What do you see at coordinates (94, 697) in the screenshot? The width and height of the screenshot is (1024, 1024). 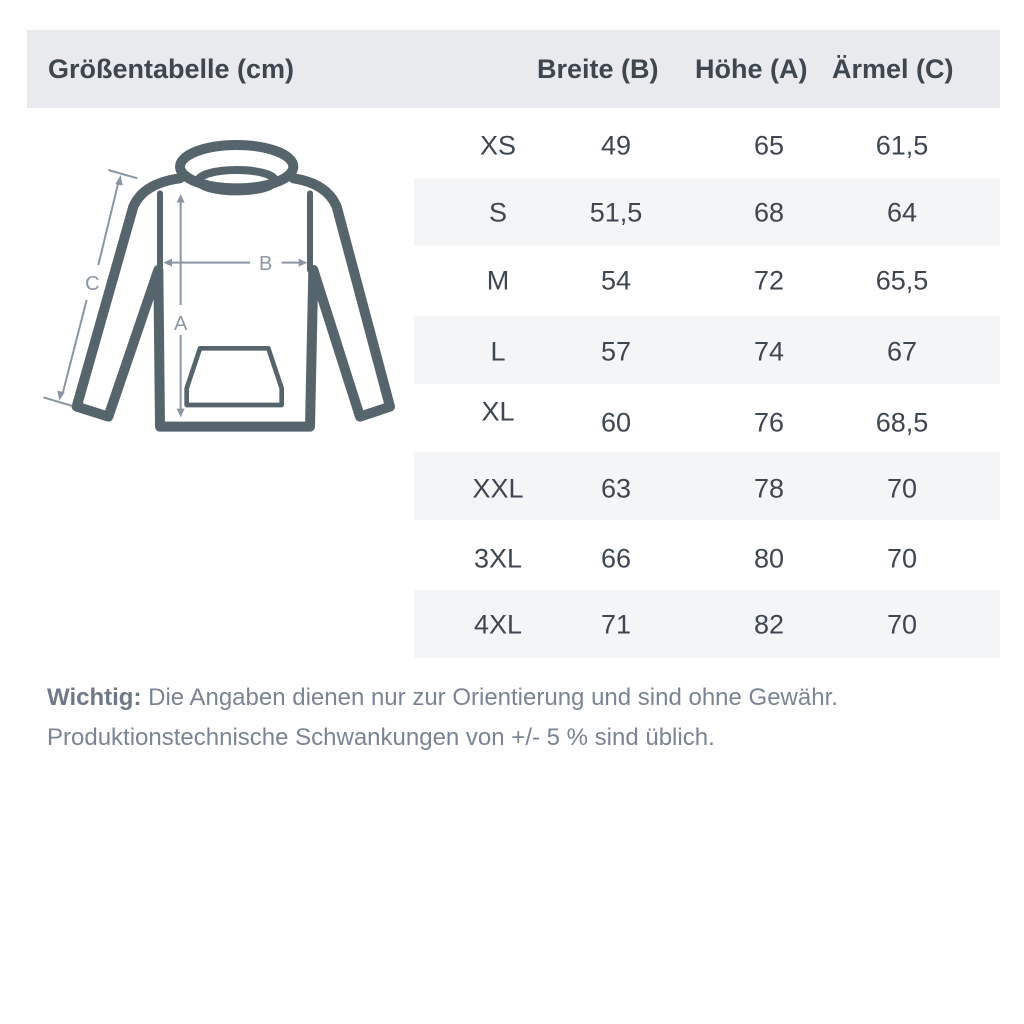 I see `note-bold: Wichtig:` at bounding box center [94, 697].